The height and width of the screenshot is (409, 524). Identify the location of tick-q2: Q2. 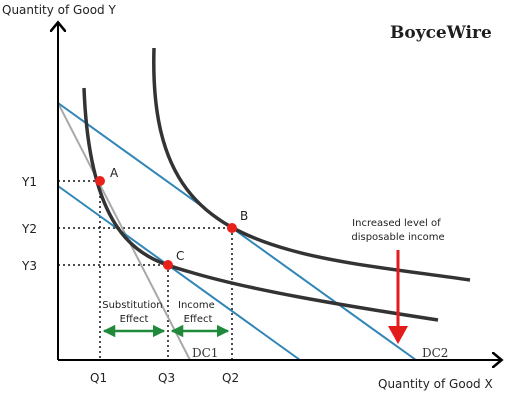
(230, 378).